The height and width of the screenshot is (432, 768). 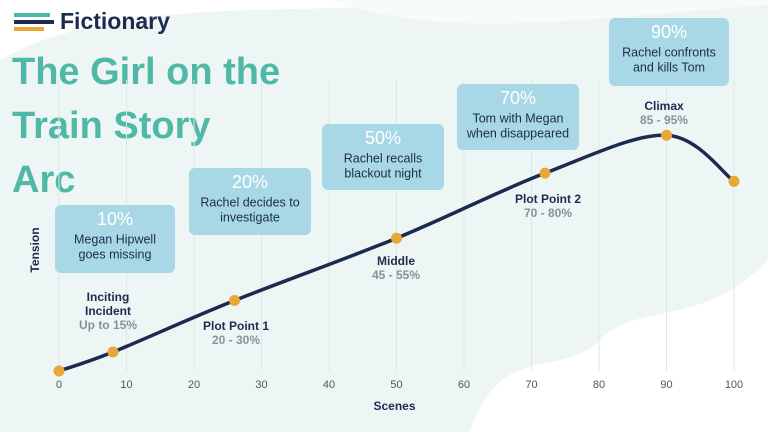 I want to click on x-tick-label: 40, so click(x=329, y=385).